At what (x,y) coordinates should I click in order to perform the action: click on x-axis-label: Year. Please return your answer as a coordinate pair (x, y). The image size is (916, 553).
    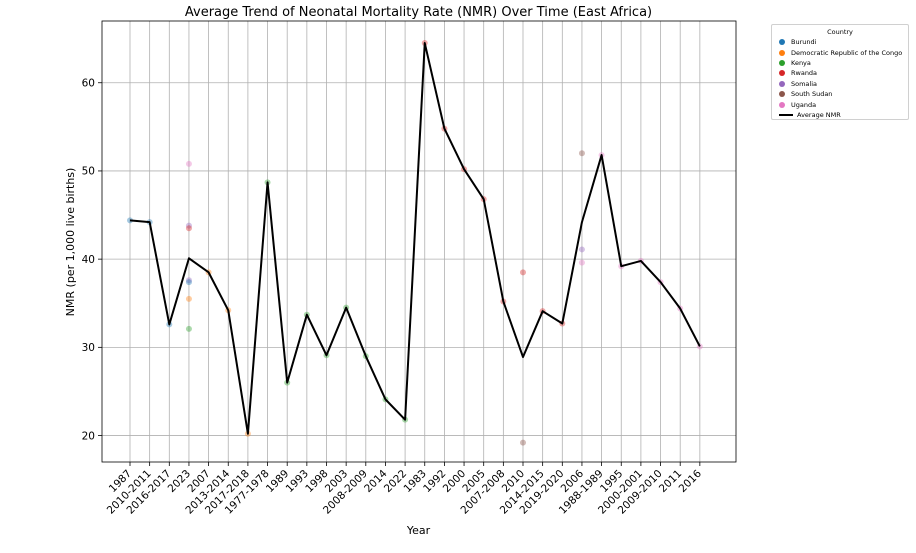
    Looking at the image, I should click on (418, 530).